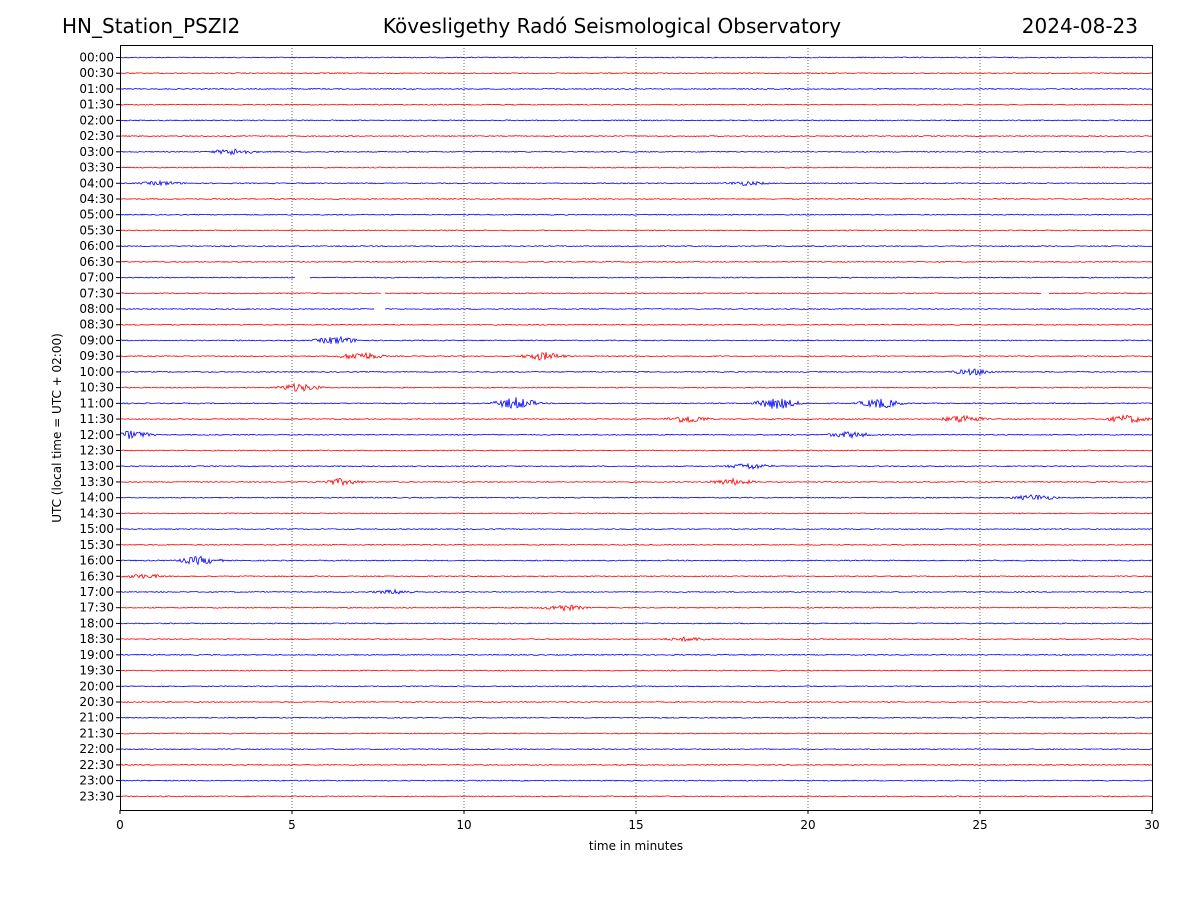 The width and height of the screenshot is (1200, 900). What do you see at coordinates (96, 230) in the screenshot?
I see `y-tick-label: 05:30` at bounding box center [96, 230].